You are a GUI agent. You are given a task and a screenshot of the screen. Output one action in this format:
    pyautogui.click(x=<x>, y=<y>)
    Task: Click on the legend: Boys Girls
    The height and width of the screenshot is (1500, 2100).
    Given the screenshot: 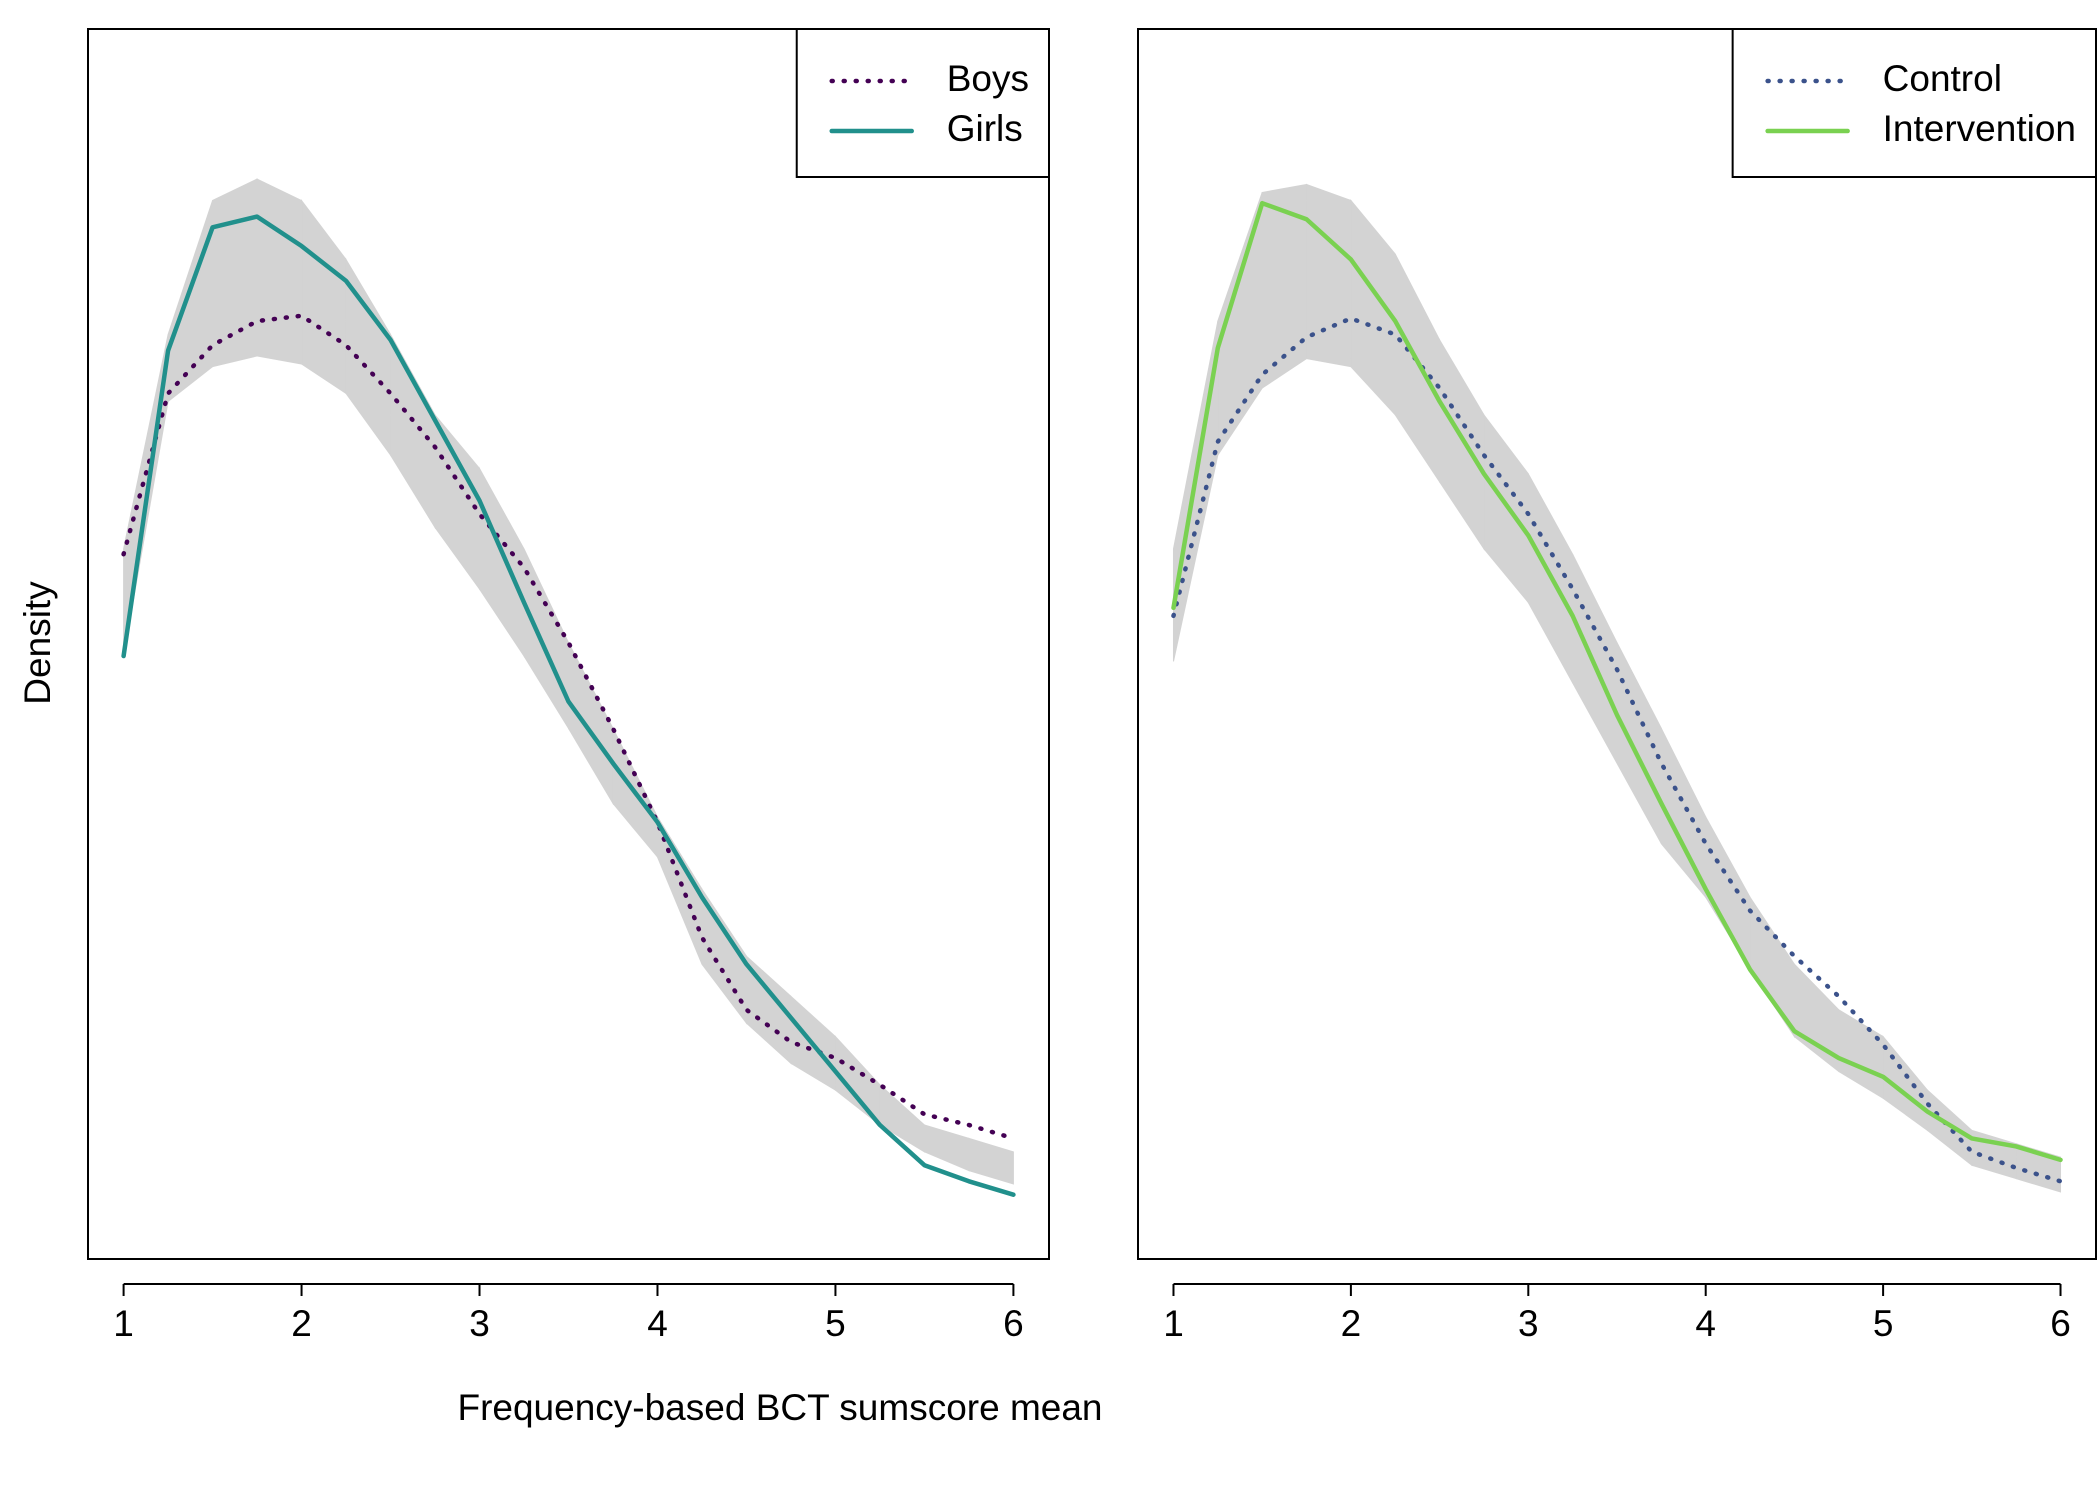 What is the action you would take?
    pyautogui.click(x=922, y=103)
    